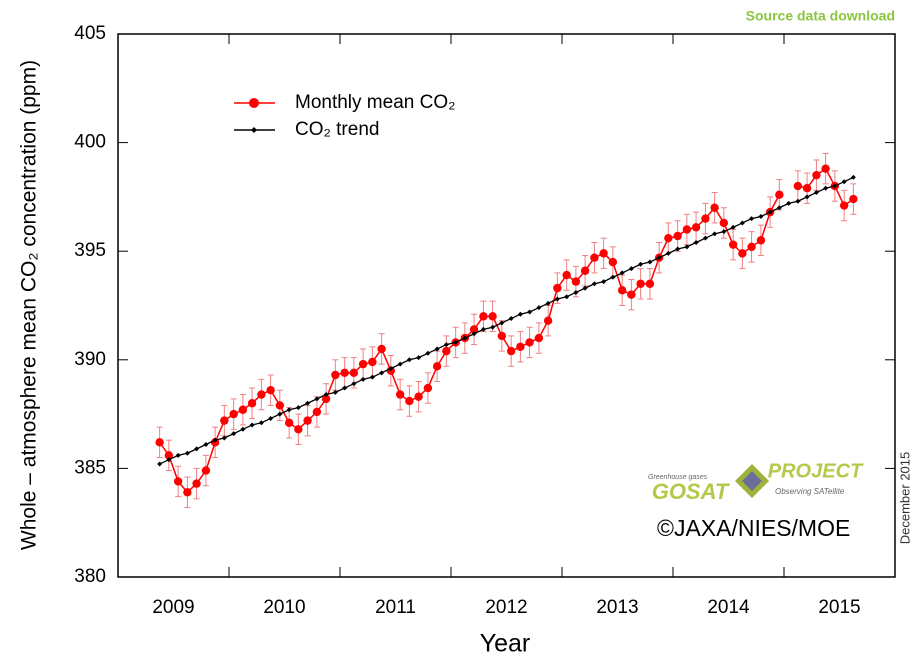 The image size is (913, 657). Describe the element at coordinates (506, 607) in the screenshot. I see `x-tick-label: 2012` at that location.